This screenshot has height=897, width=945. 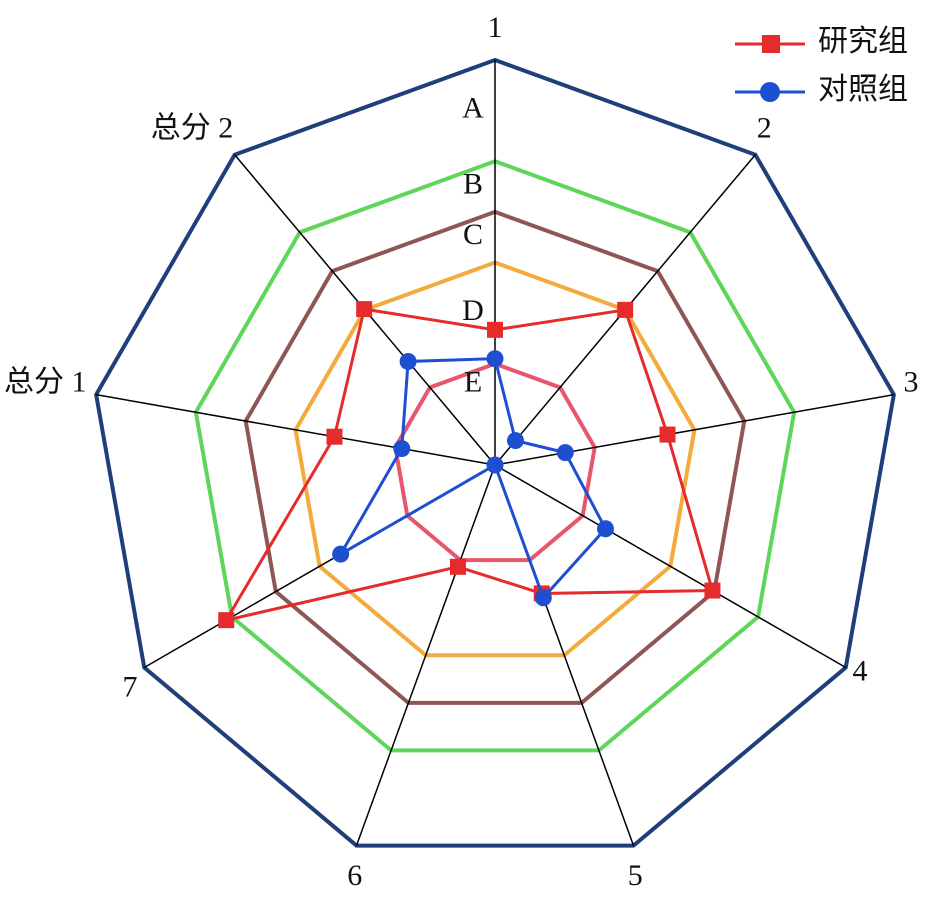 What do you see at coordinates (764, 127) in the screenshot?
I see `axis-label: 2` at bounding box center [764, 127].